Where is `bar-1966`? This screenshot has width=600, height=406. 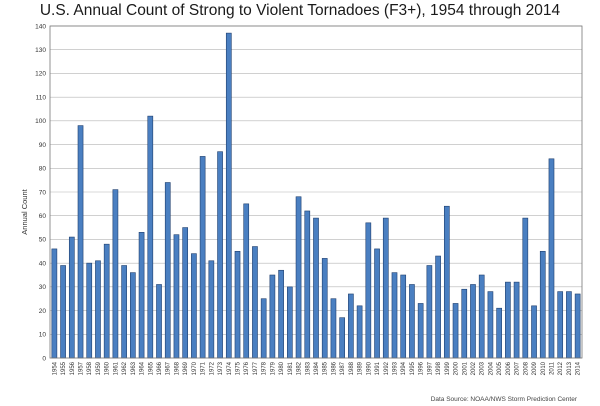
bar-1966 is located at coordinates (159, 321).